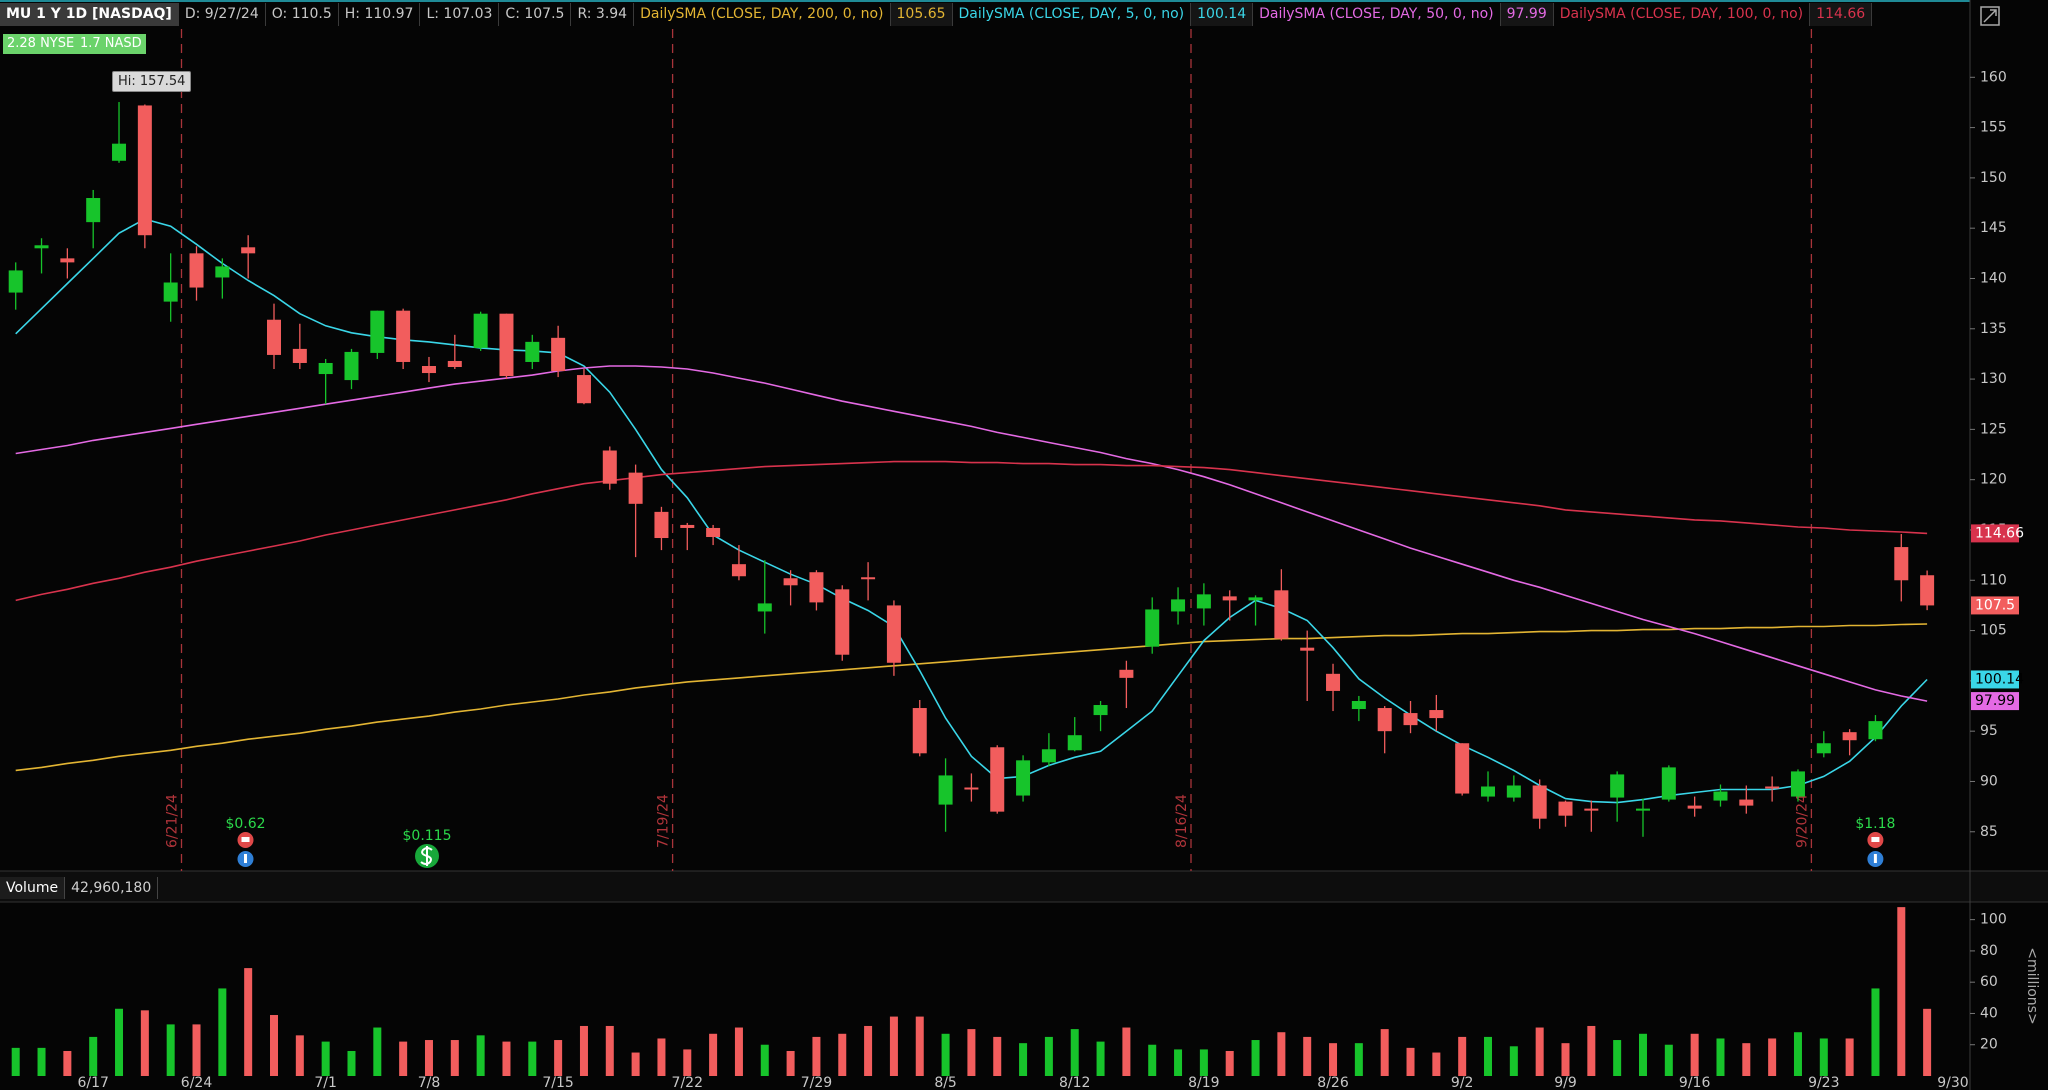 Image resolution: width=2048 pixels, height=1090 pixels. What do you see at coordinates (1565, 1082) in the screenshot?
I see `x-tick-label: 9/9` at bounding box center [1565, 1082].